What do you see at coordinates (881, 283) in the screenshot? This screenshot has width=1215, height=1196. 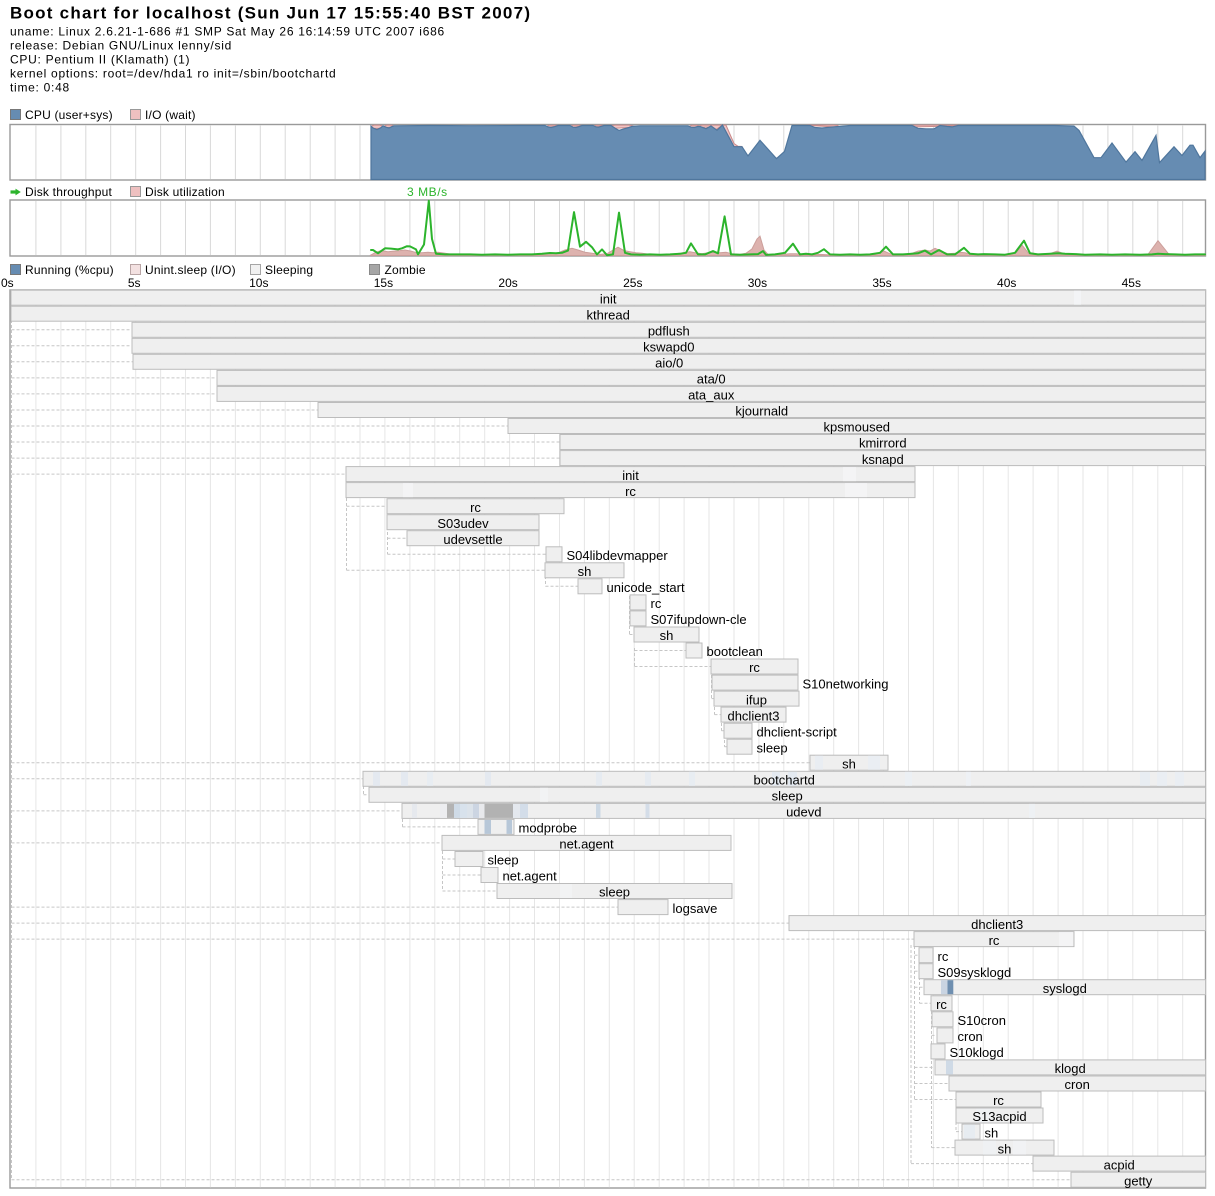 I see `svg-text: 35s` at bounding box center [881, 283].